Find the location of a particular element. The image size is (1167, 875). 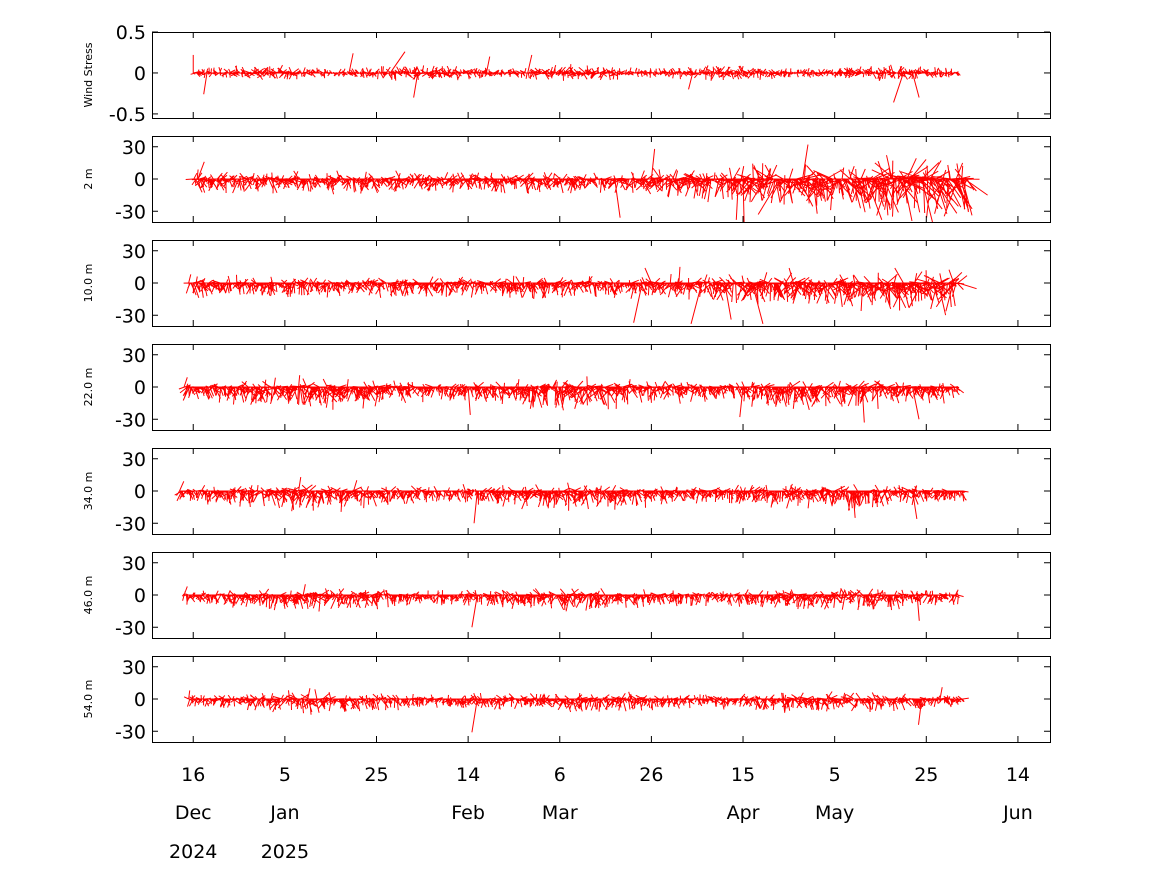

x-tick-label-day: 5 is located at coordinates (835, 775).